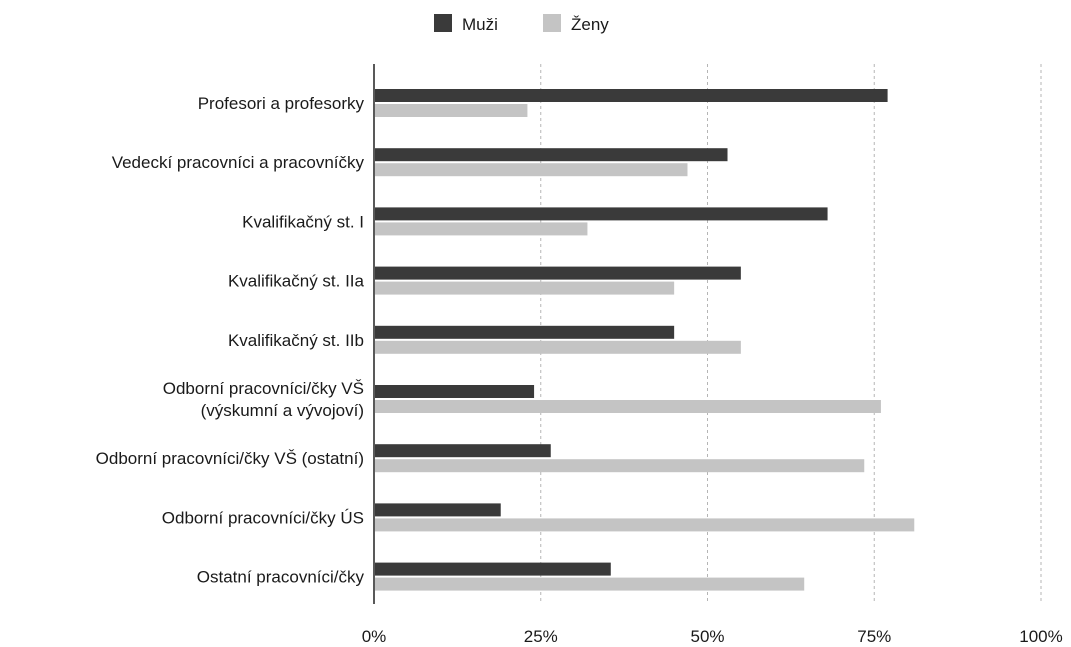  I want to click on x-axis-ticks: 0% 25% 50% 75% 100%, so click(712, 636).